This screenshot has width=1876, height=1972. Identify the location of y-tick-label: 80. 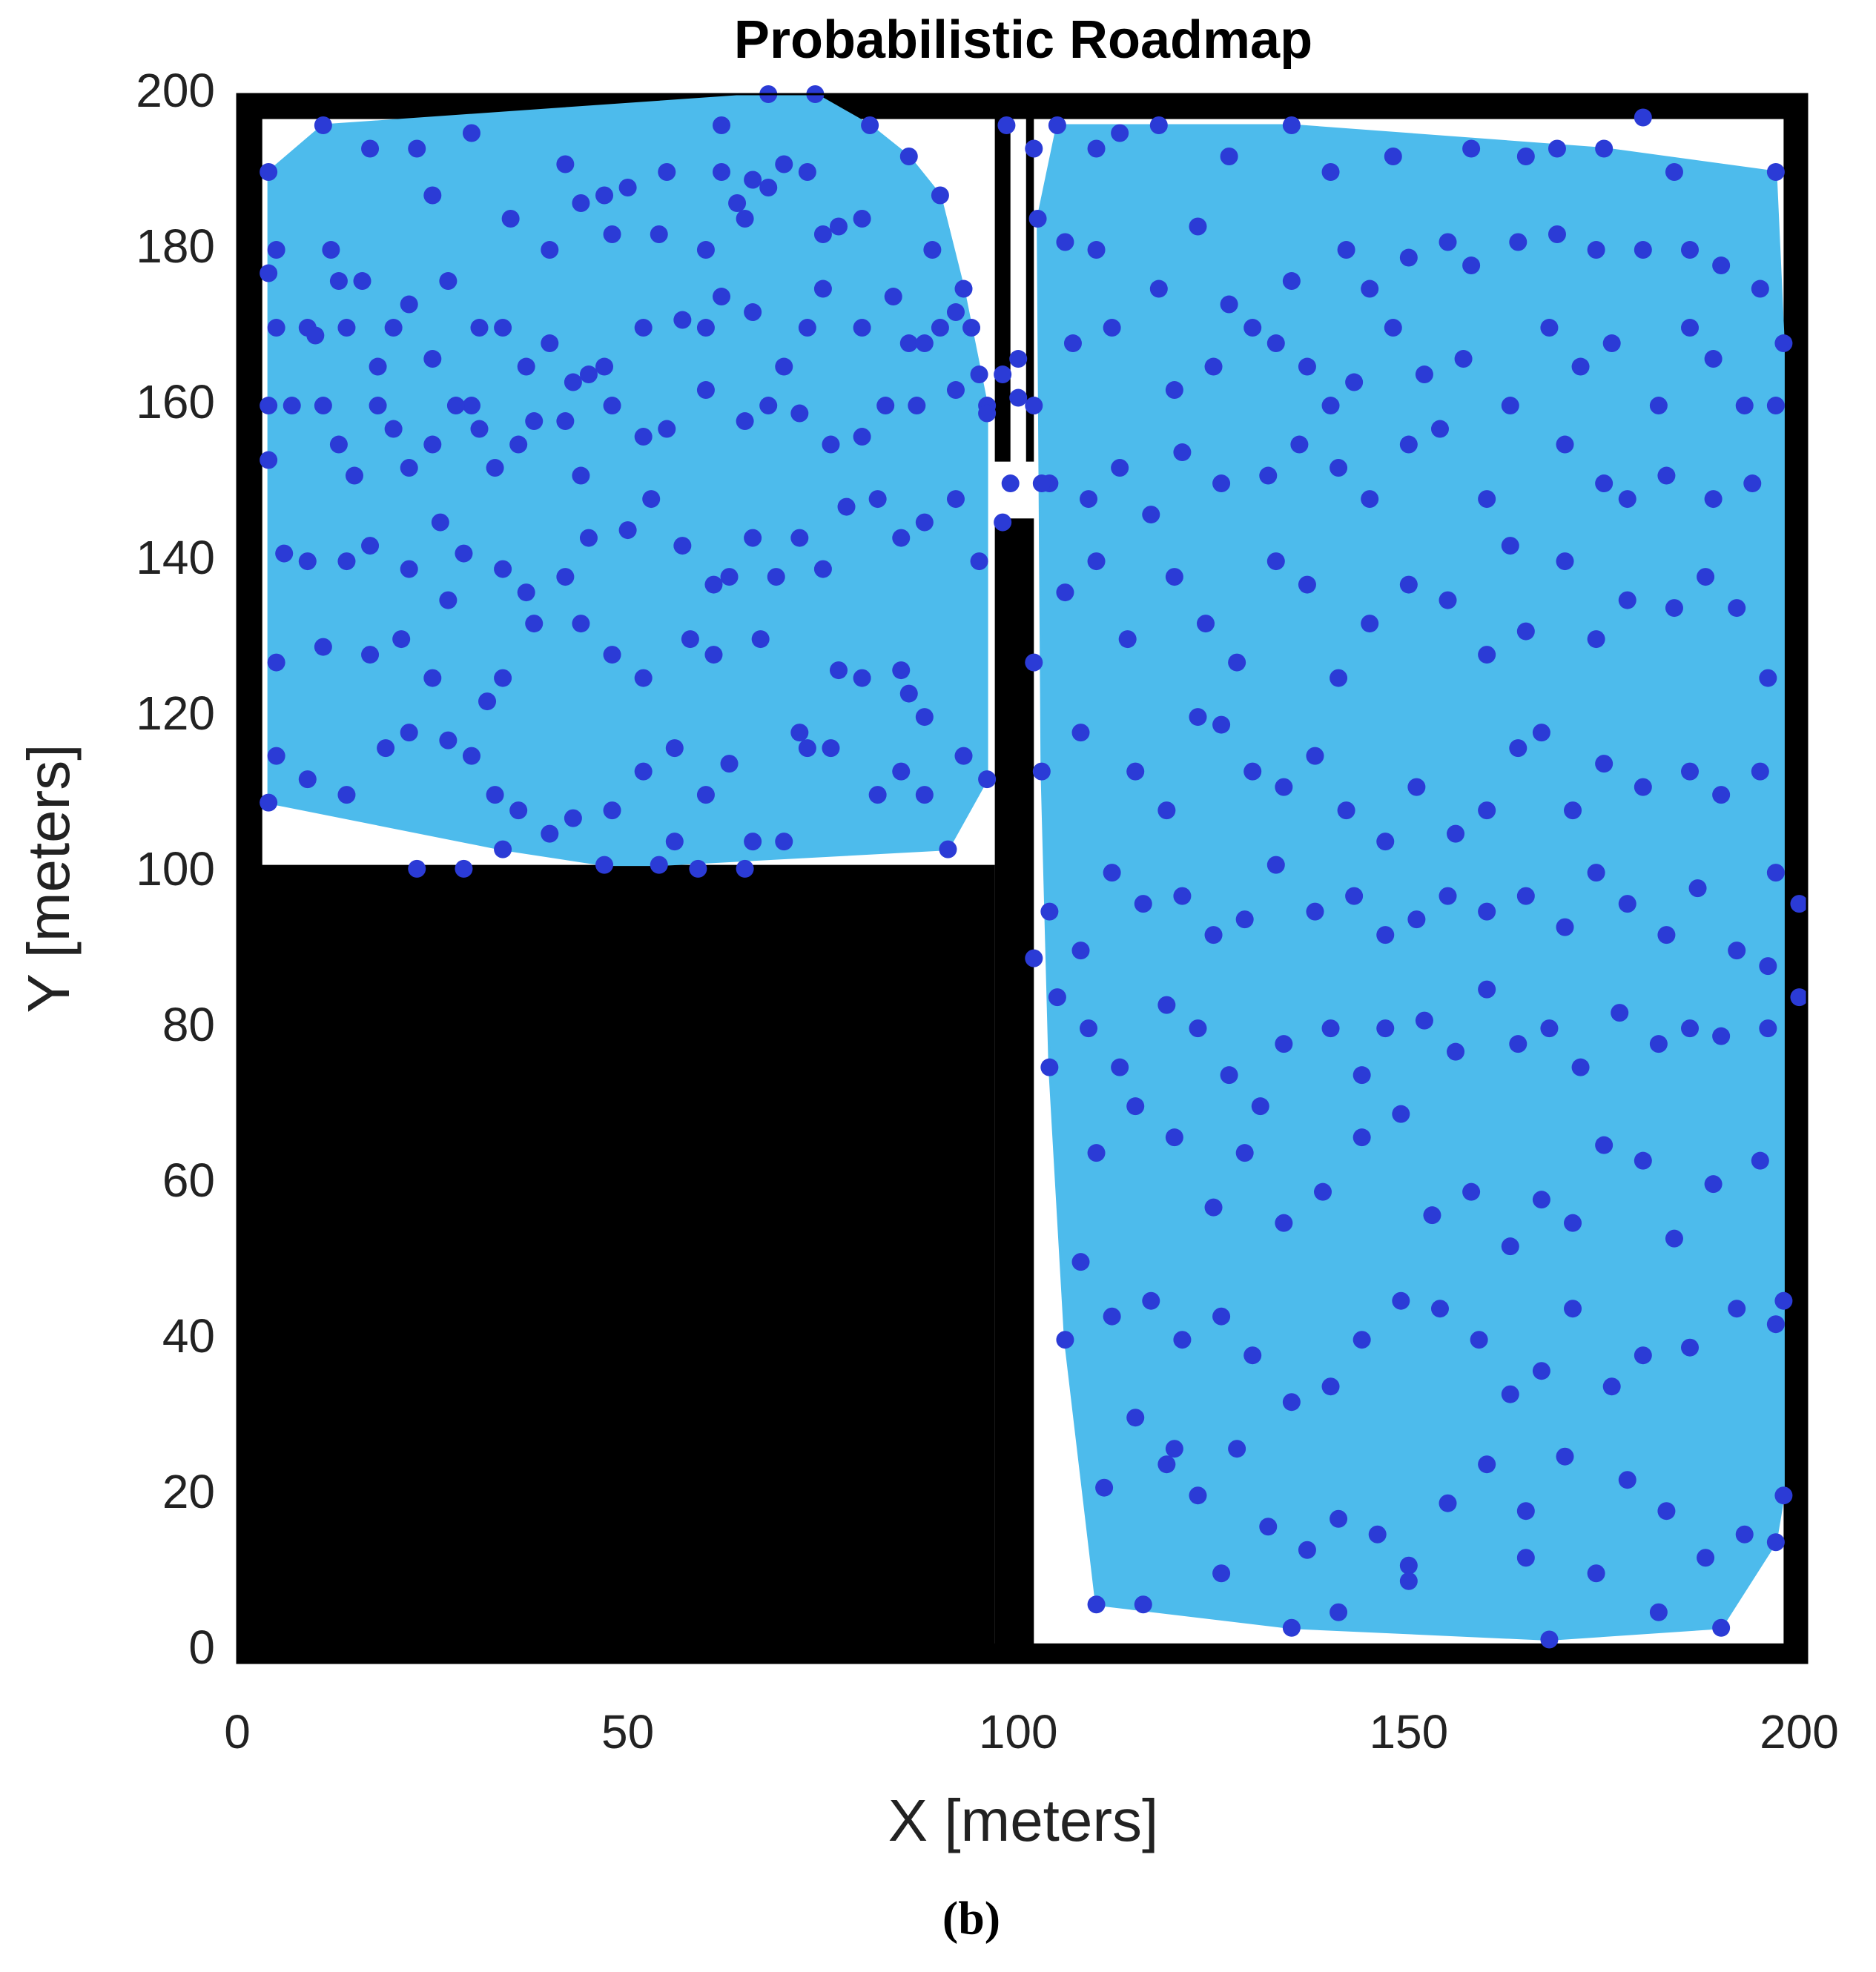
(189, 1024).